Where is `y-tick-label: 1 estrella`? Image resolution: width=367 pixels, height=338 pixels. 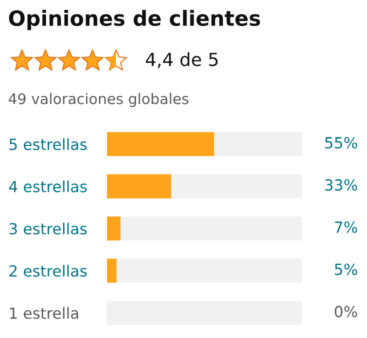
y-tick-label: 1 estrella is located at coordinates (44, 313).